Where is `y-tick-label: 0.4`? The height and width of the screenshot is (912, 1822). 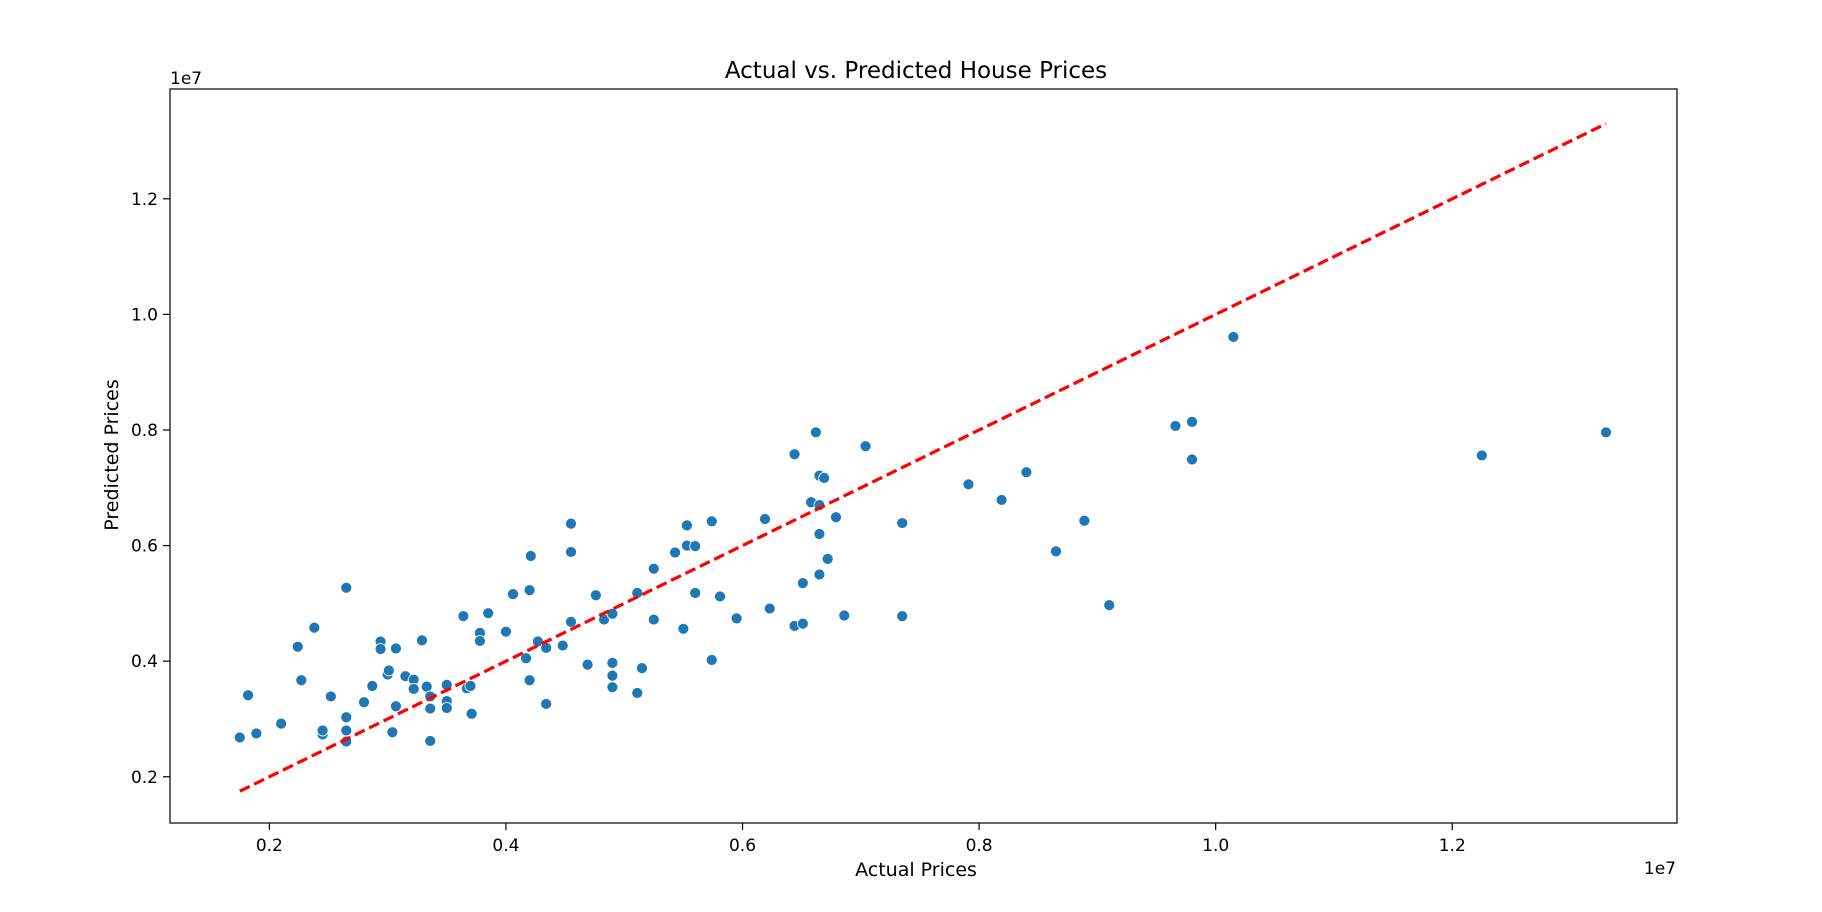 y-tick-label: 0.4 is located at coordinates (144, 662).